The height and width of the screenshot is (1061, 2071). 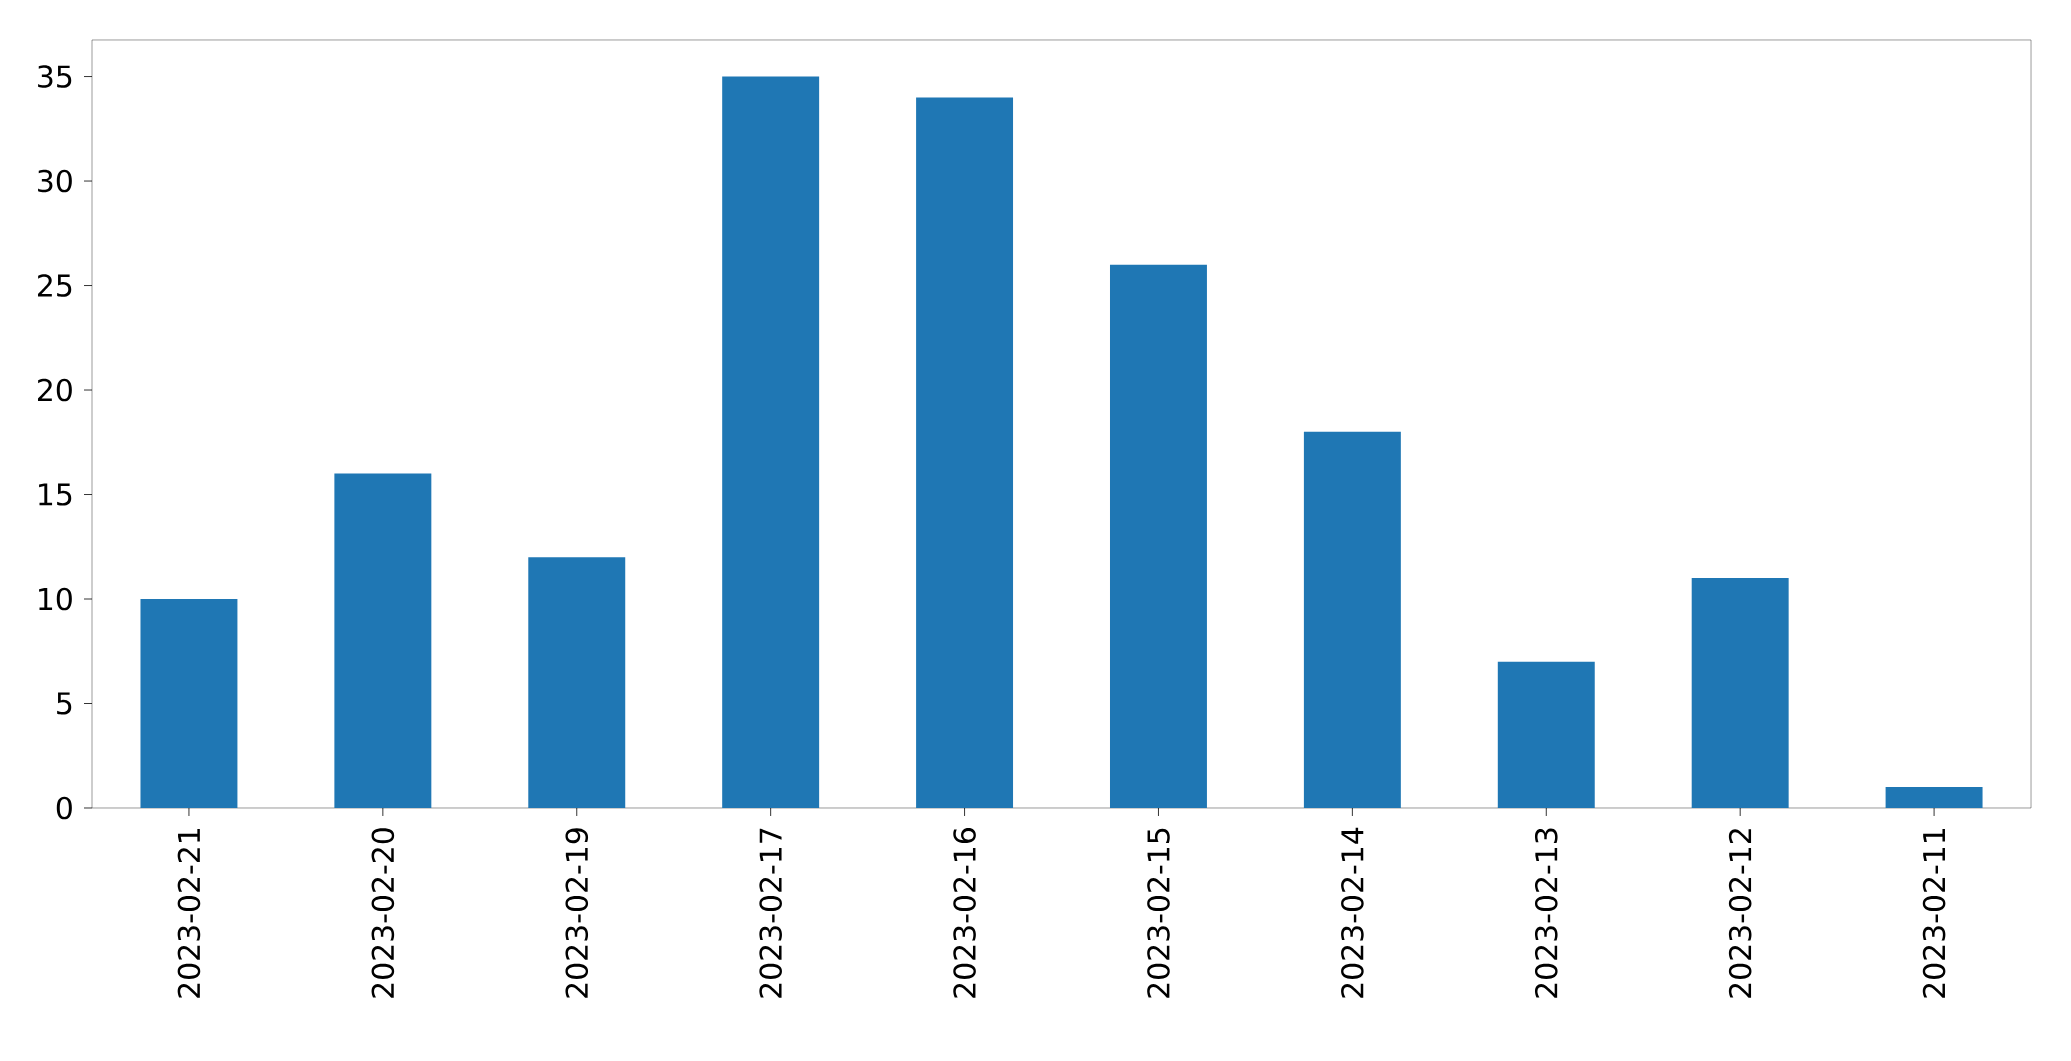 What do you see at coordinates (55, 76) in the screenshot?
I see `y-tick-label: 35` at bounding box center [55, 76].